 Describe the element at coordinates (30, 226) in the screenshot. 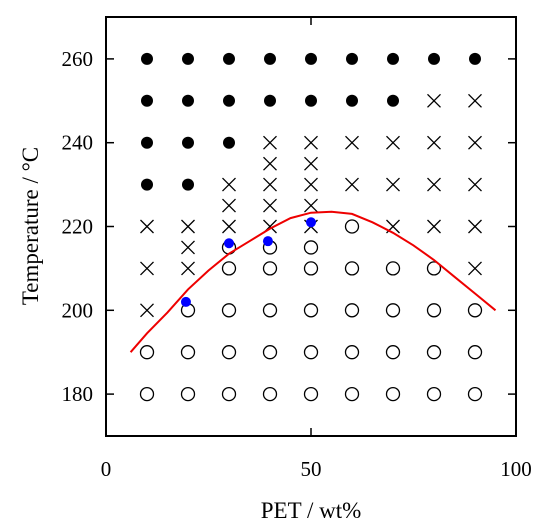

I see `y-axis-title: Temperature / °C` at that location.